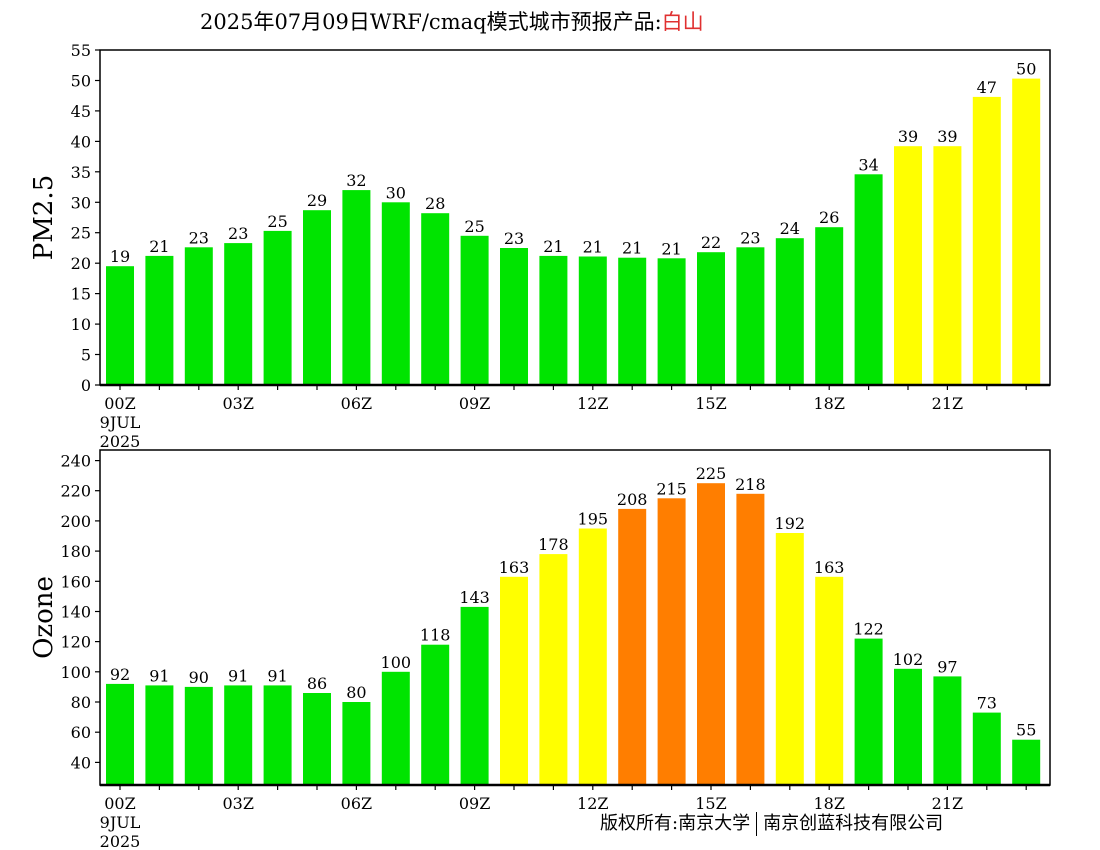 The image size is (1100, 850). What do you see at coordinates (750, 484) in the screenshot?
I see `data-label: 218` at bounding box center [750, 484].